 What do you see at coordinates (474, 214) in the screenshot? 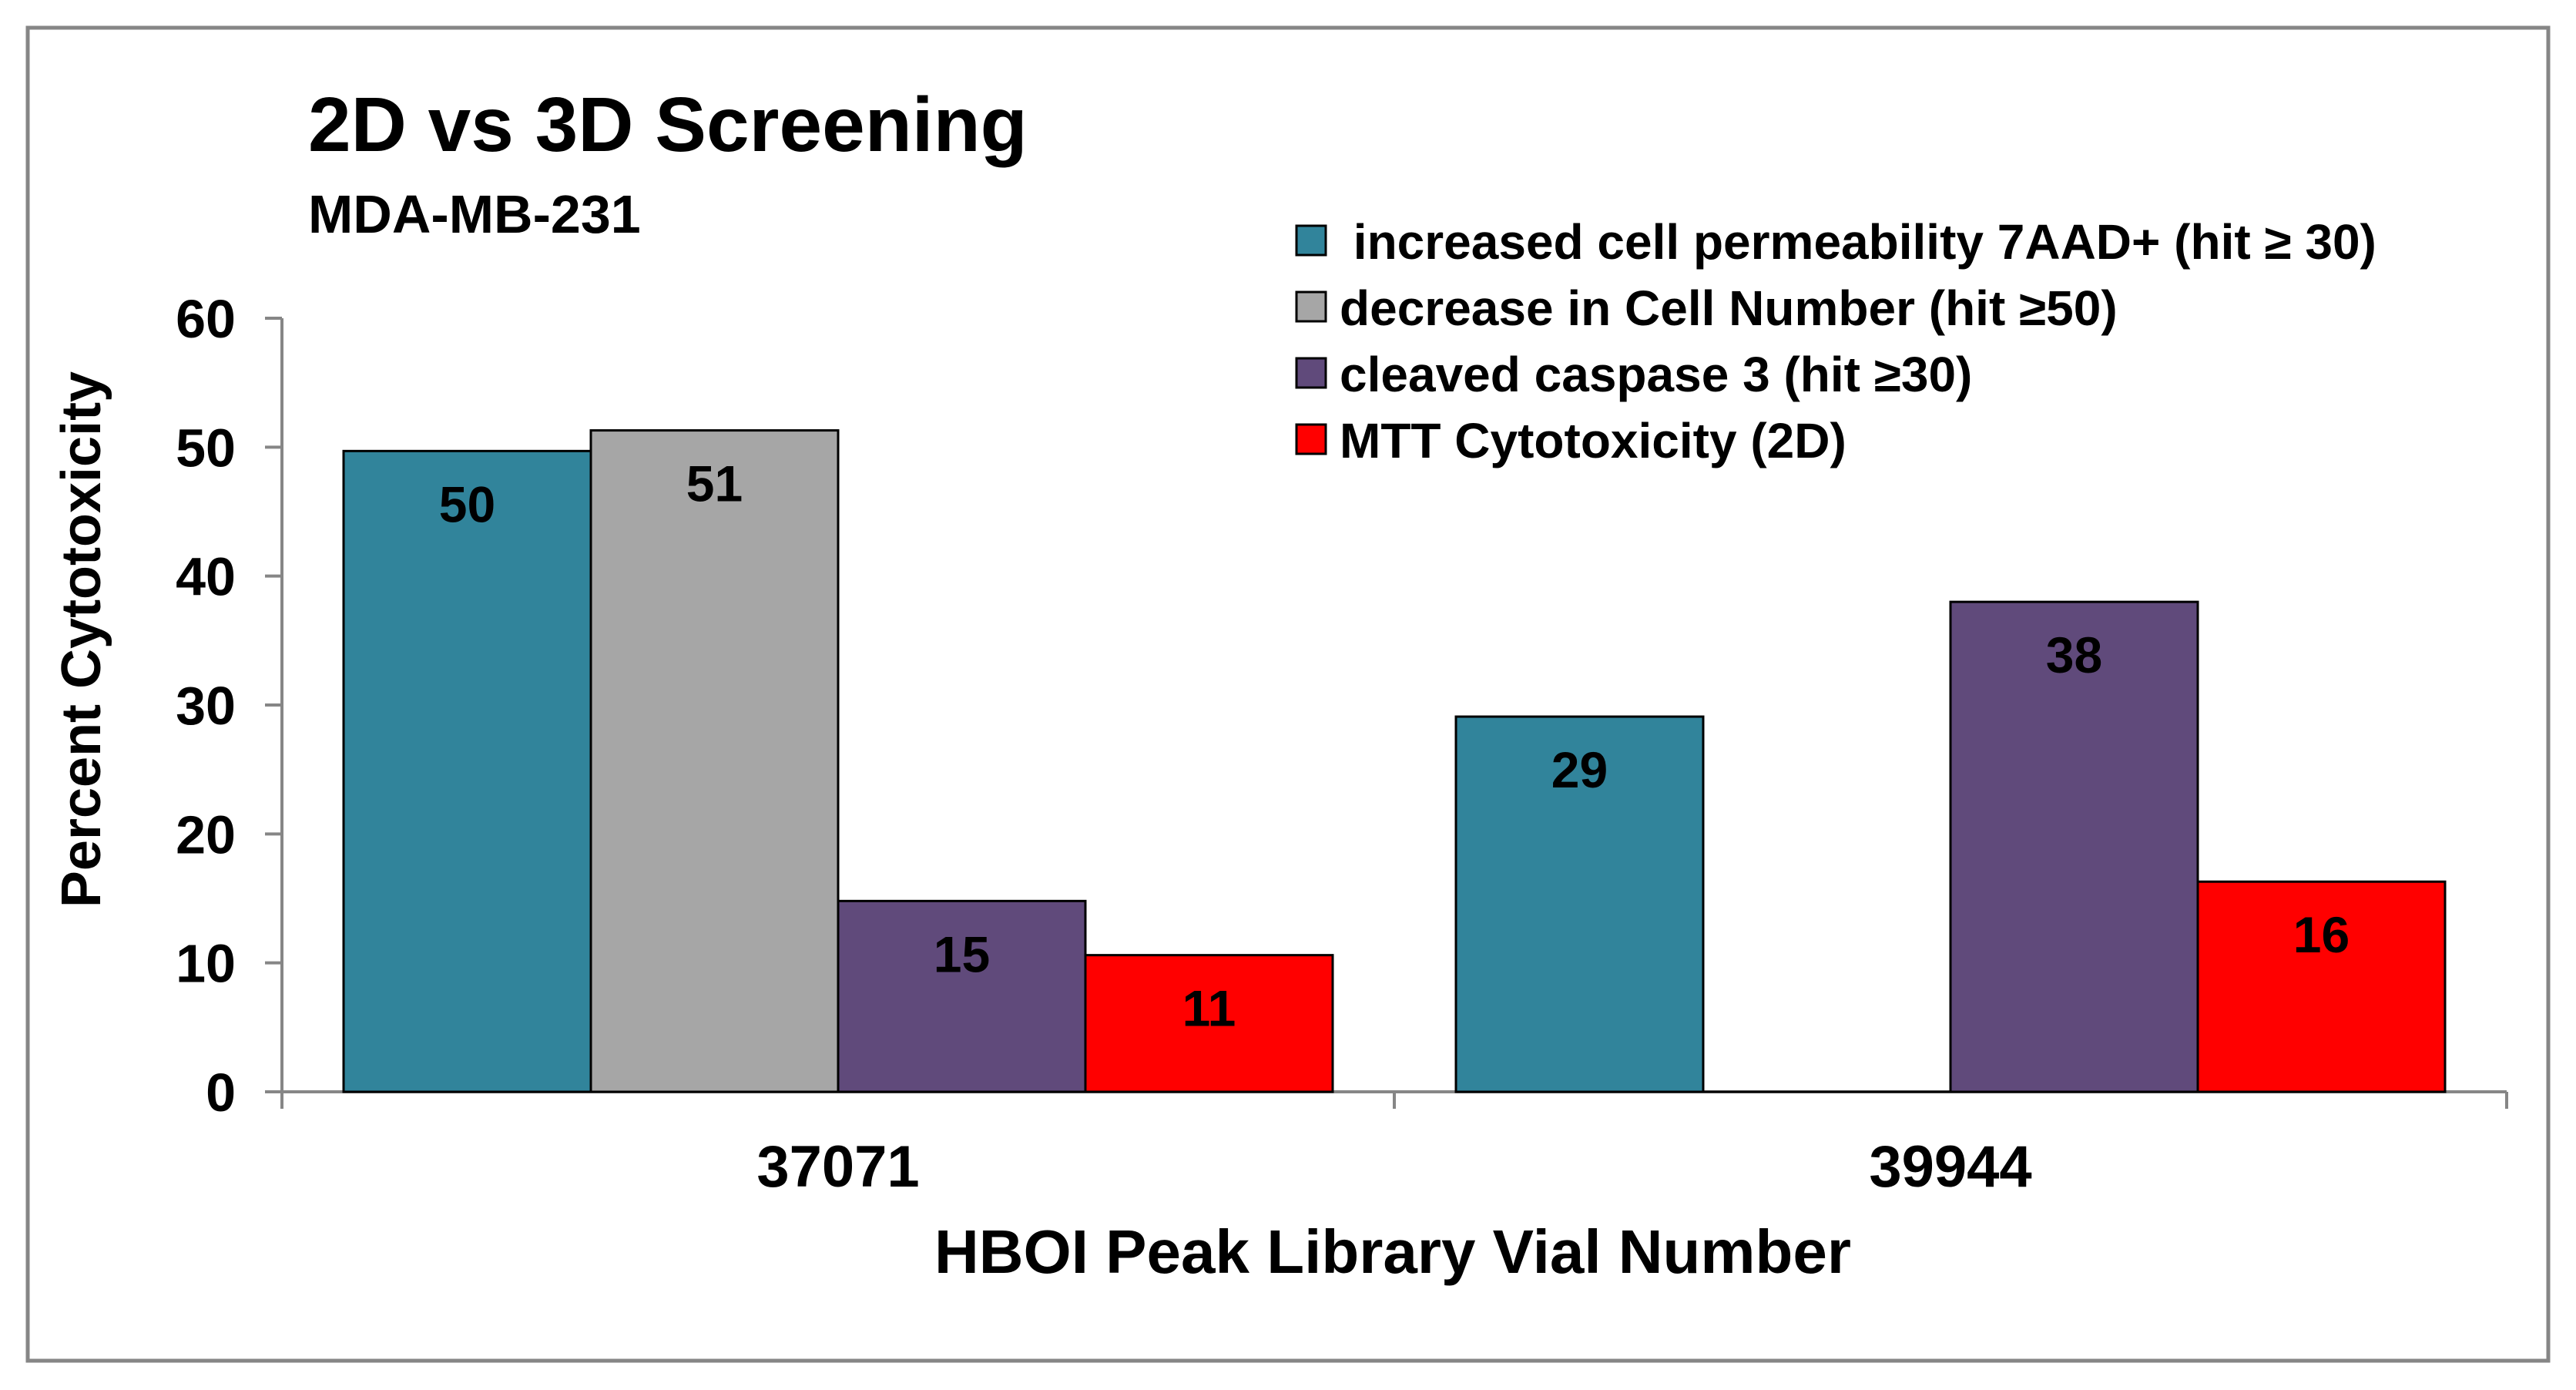
I see `chart-subtitle: MDA-MB-231` at bounding box center [474, 214].